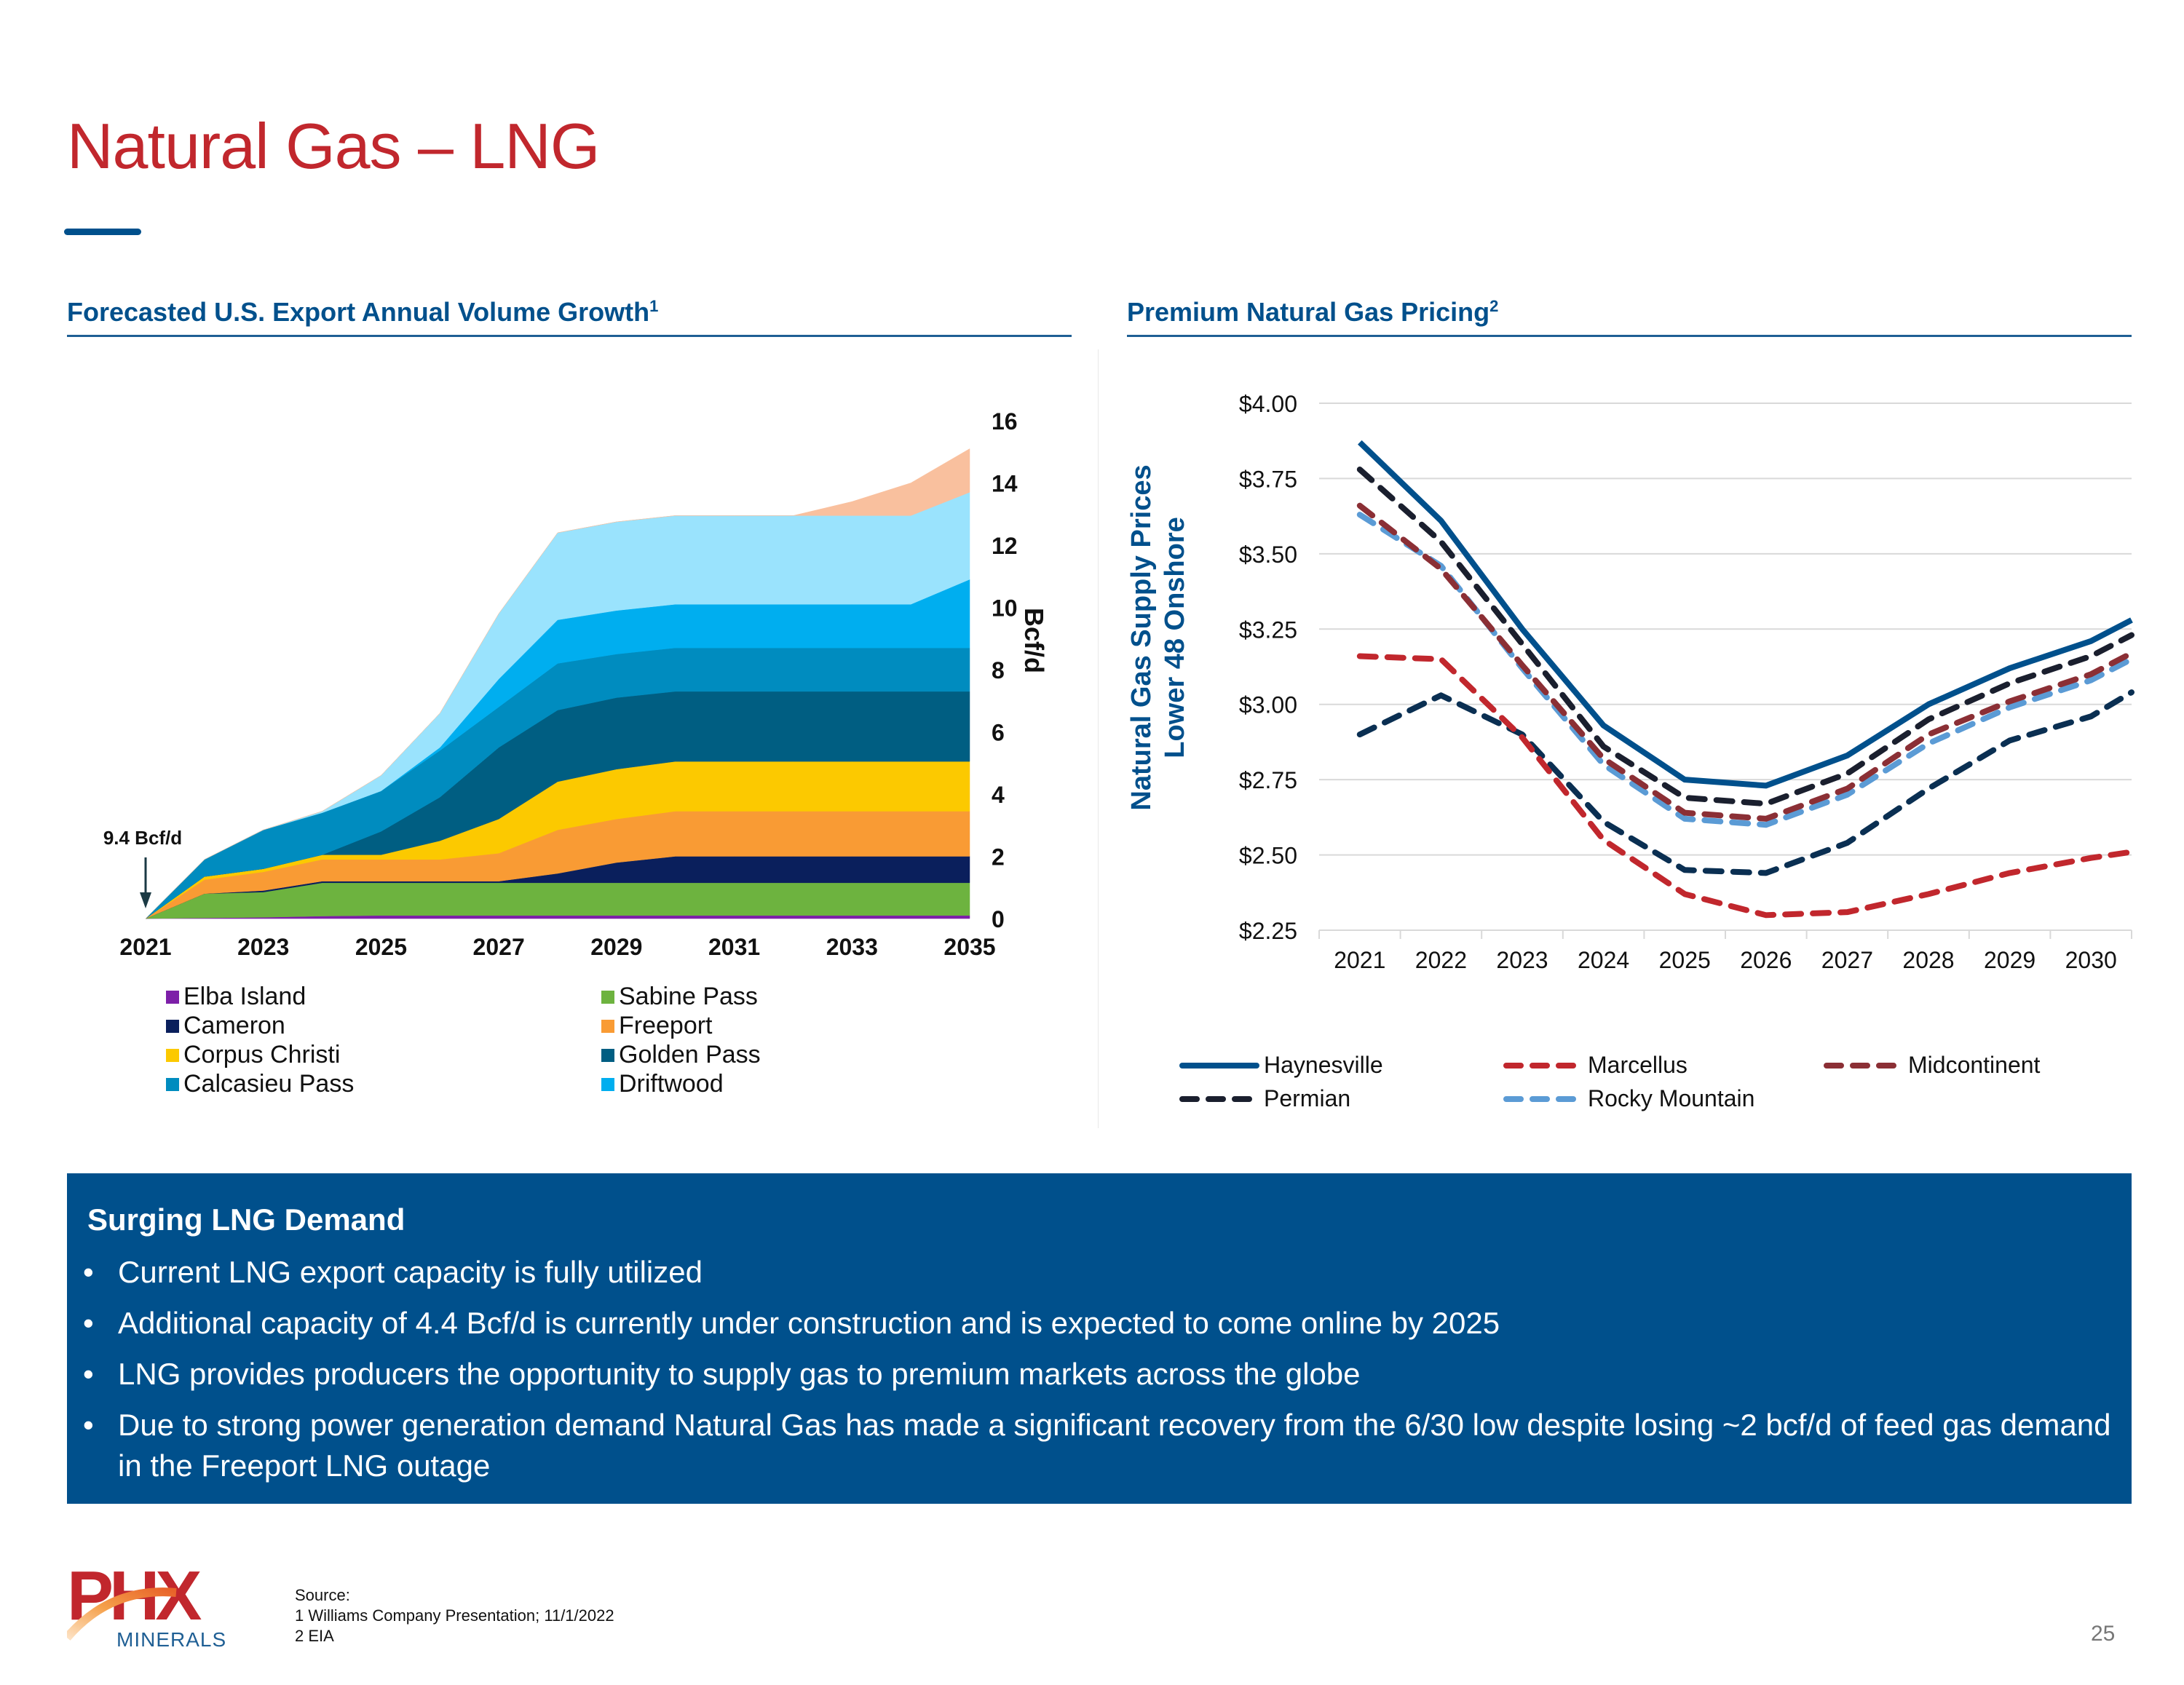  Describe the element at coordinates (1604, 960) in the screenshot. I see `x-tick-label: 2024` at that location.